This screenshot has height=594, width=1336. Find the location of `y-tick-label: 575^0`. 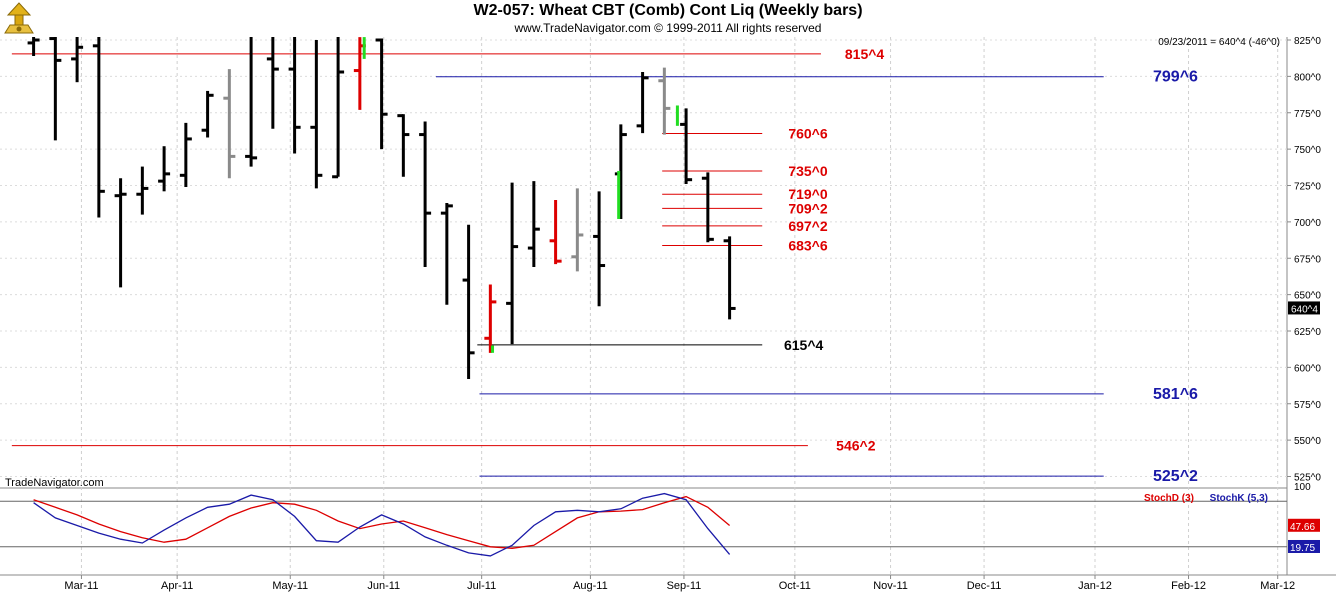

y-tick-label: 575^0 is located at coordinates (1307, 405).